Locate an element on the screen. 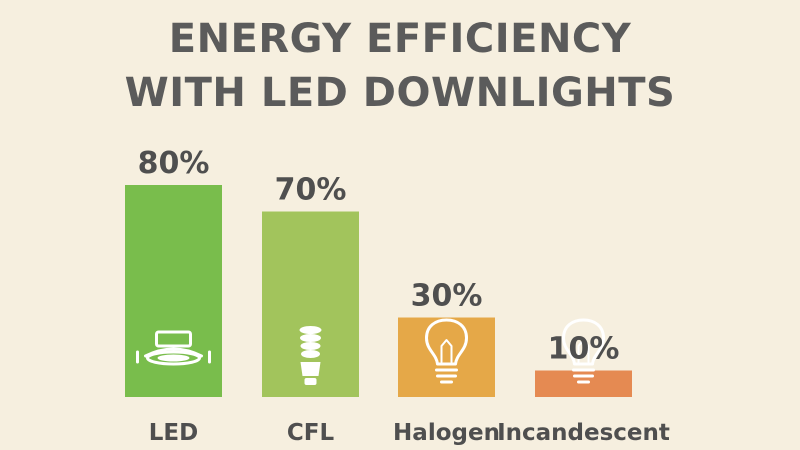  bar-led is located at coordinates (173, 291).